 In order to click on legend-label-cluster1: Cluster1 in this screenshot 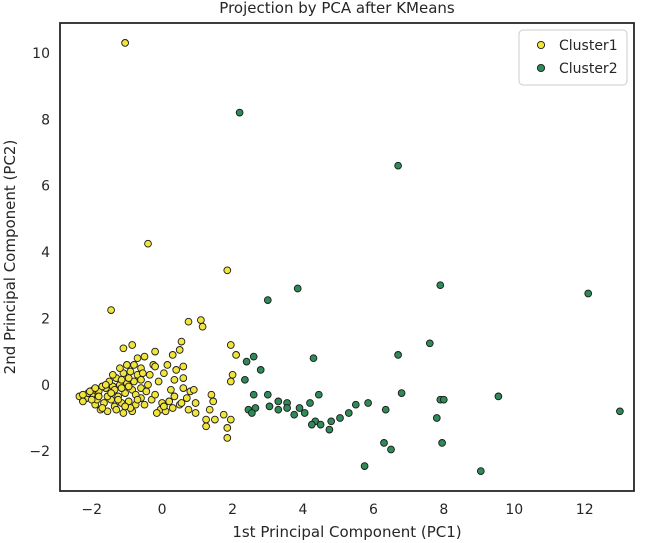, I will do `click(588, 46)`.